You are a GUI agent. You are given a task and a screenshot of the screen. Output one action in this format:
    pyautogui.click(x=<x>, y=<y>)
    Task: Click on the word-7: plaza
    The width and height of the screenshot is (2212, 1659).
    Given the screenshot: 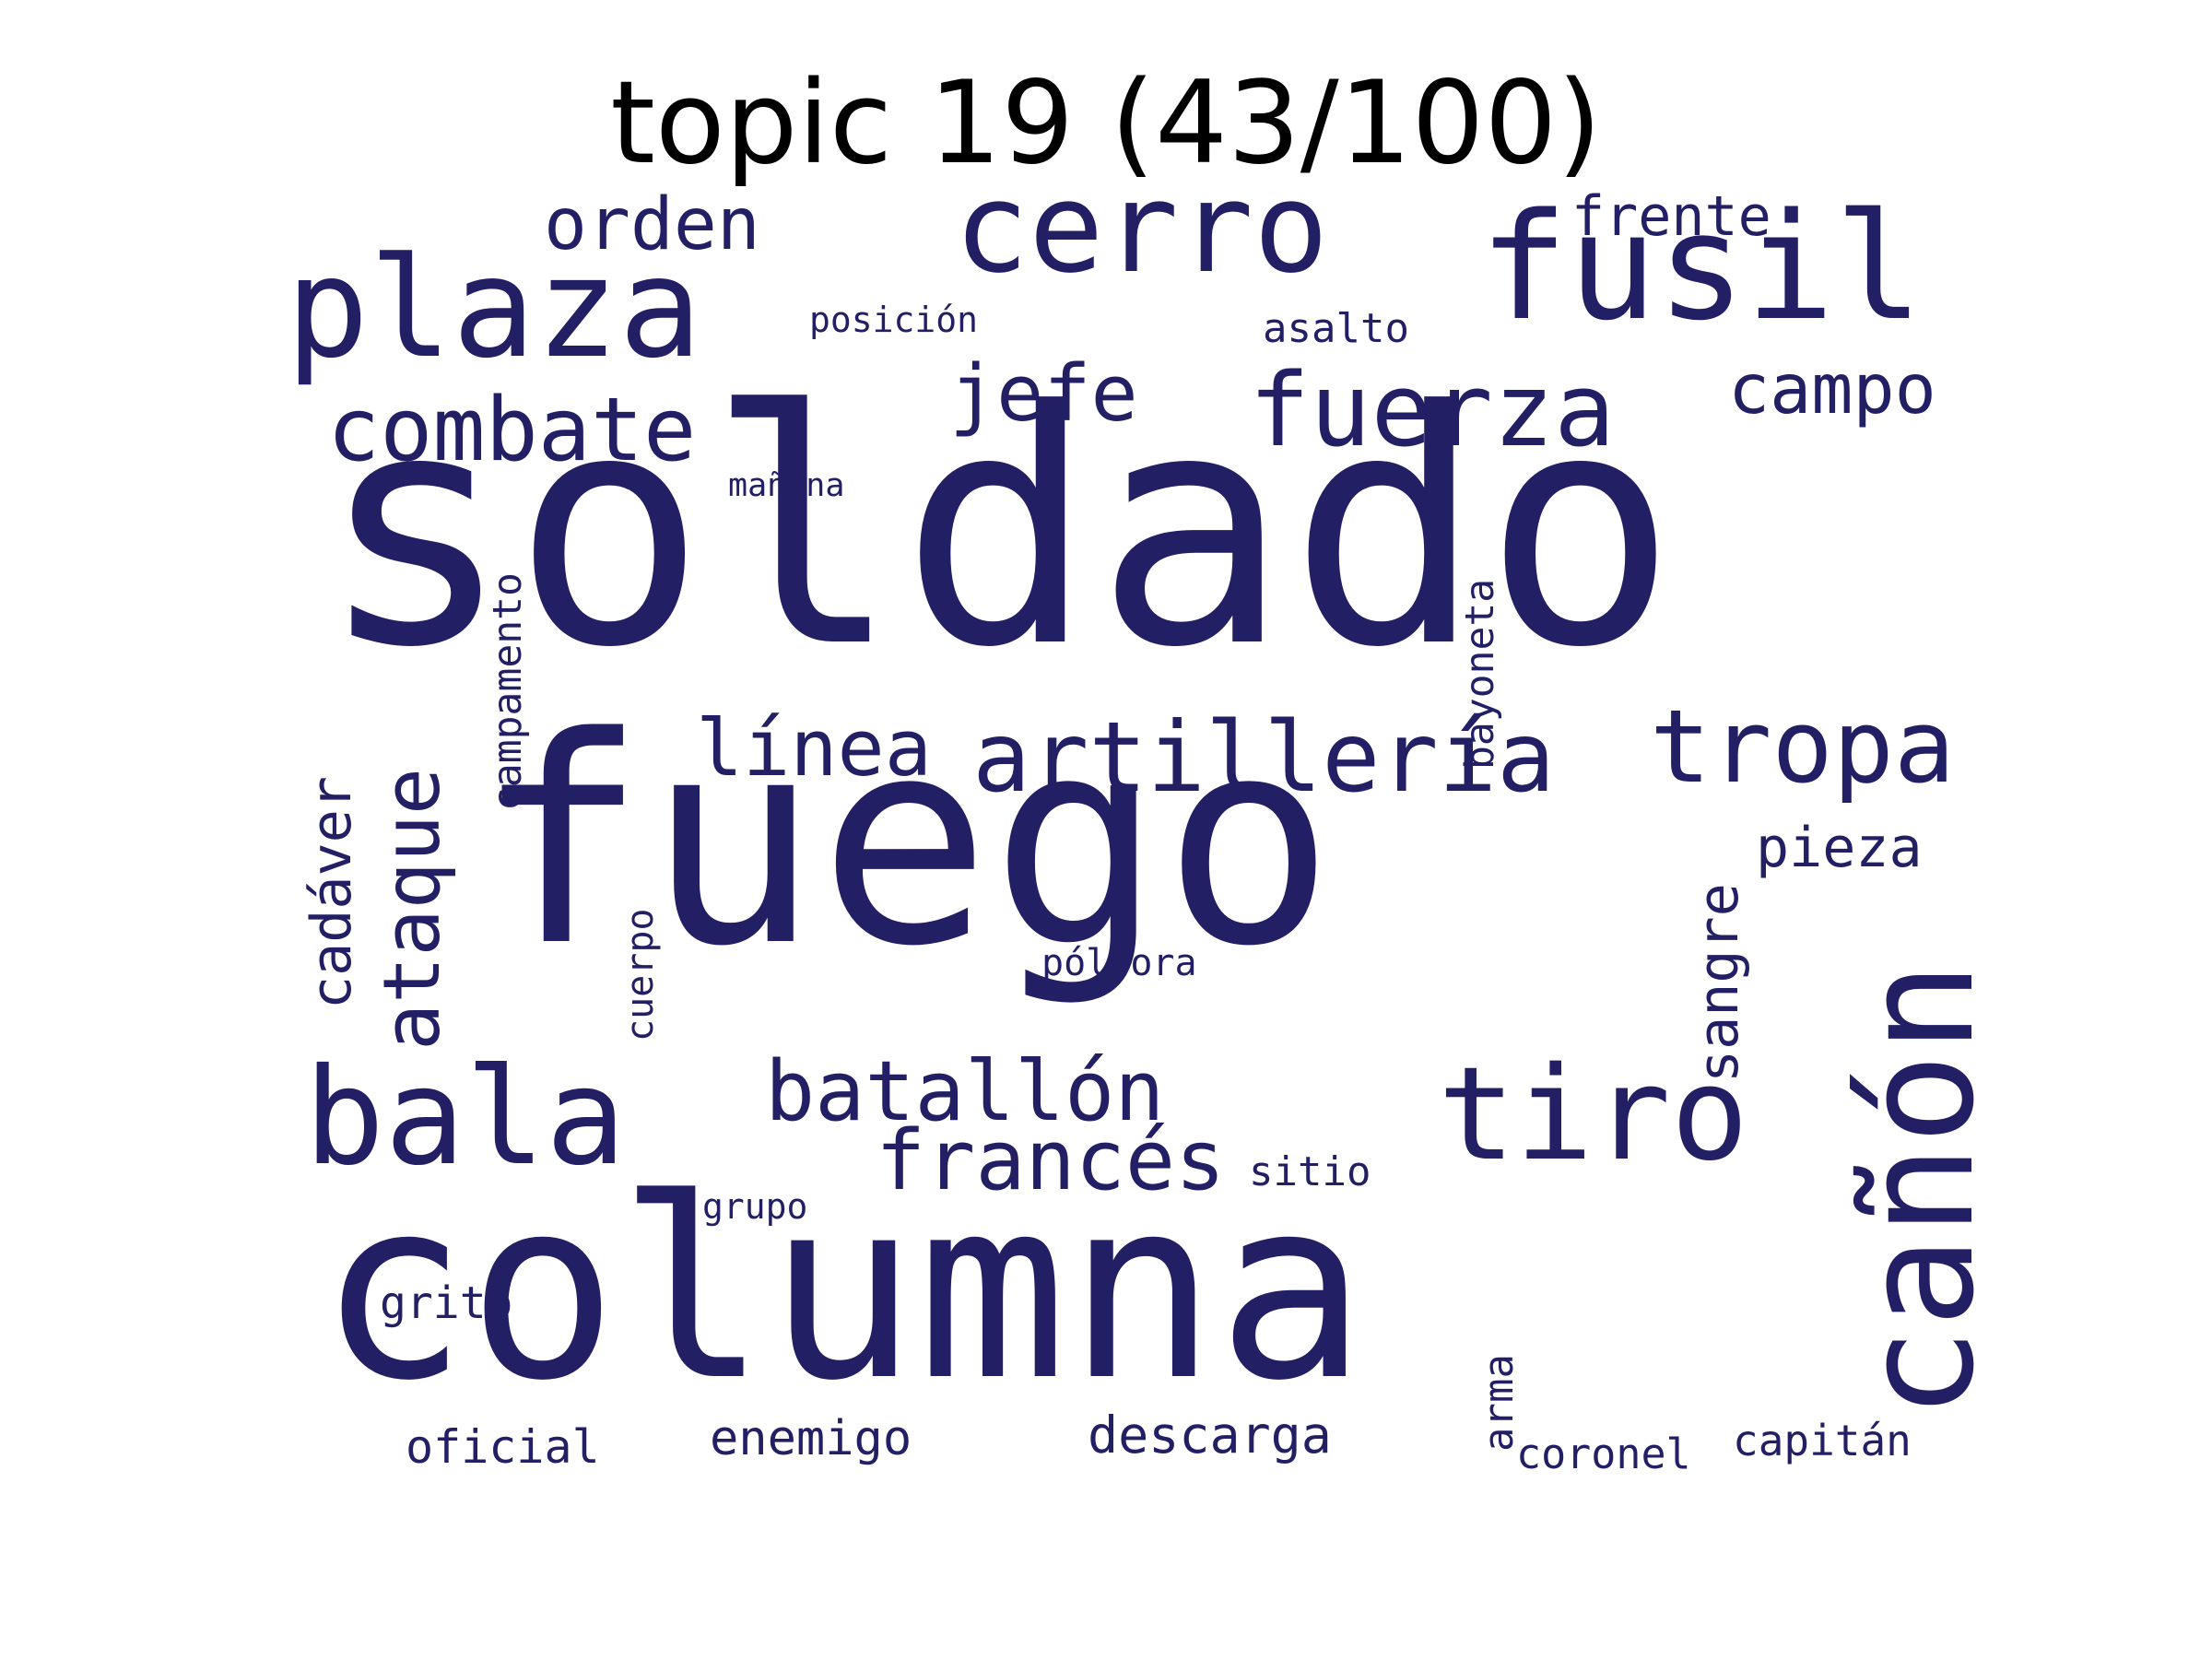 What is the action you would take?
    pyautogui.click(x=494, y=309)
    